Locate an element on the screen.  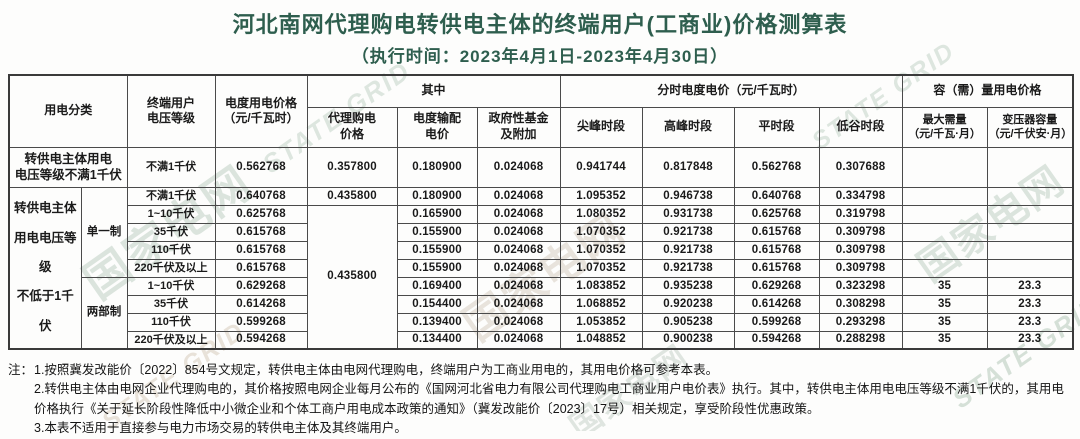
cell-system-type: 单一制 is located at coordinates (104, 232).